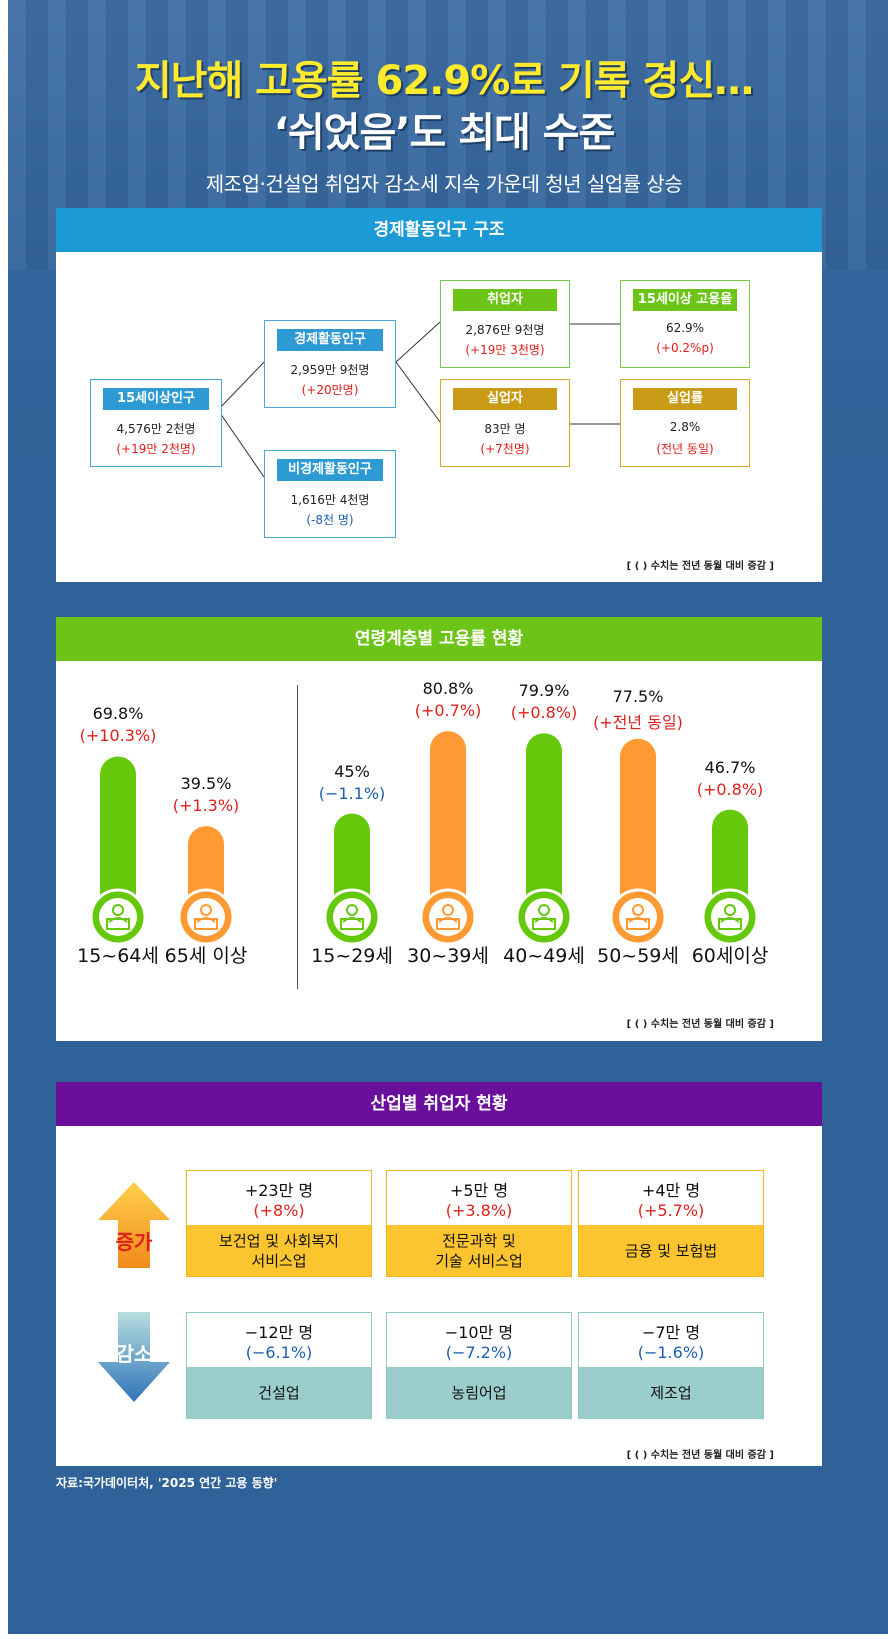 Image resolution: width=888 pixels, height=1639 pixels. What do you see at coordinates (505, 399) in the screenshot?
I see `unemployed-label: 실업자` at bounding box center [505, 399].